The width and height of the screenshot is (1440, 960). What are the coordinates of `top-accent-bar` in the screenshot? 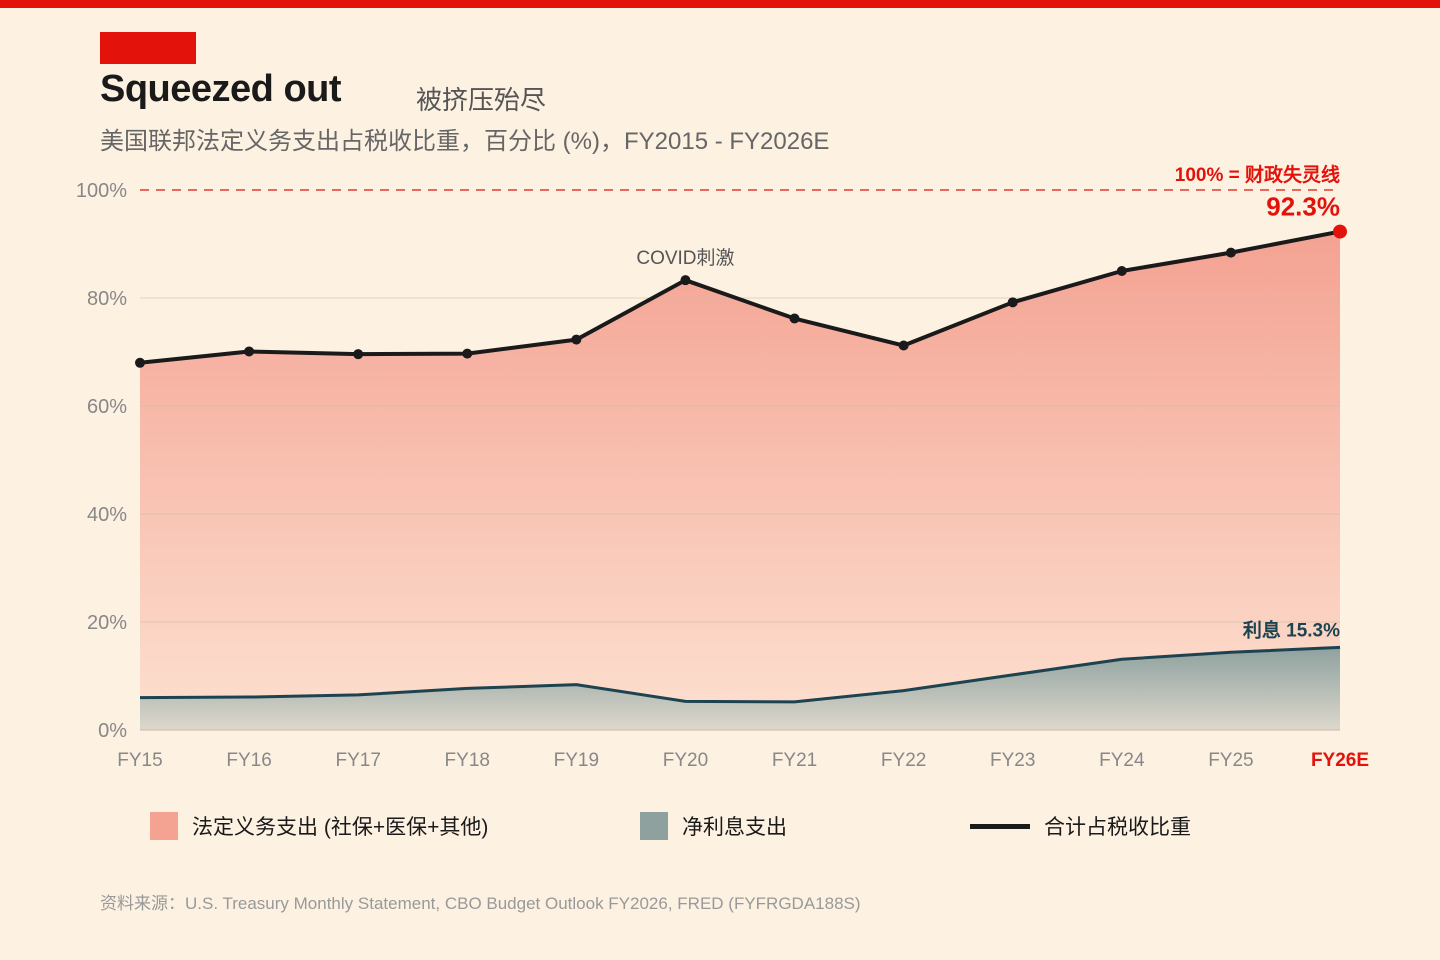 It's located at (720, 4).